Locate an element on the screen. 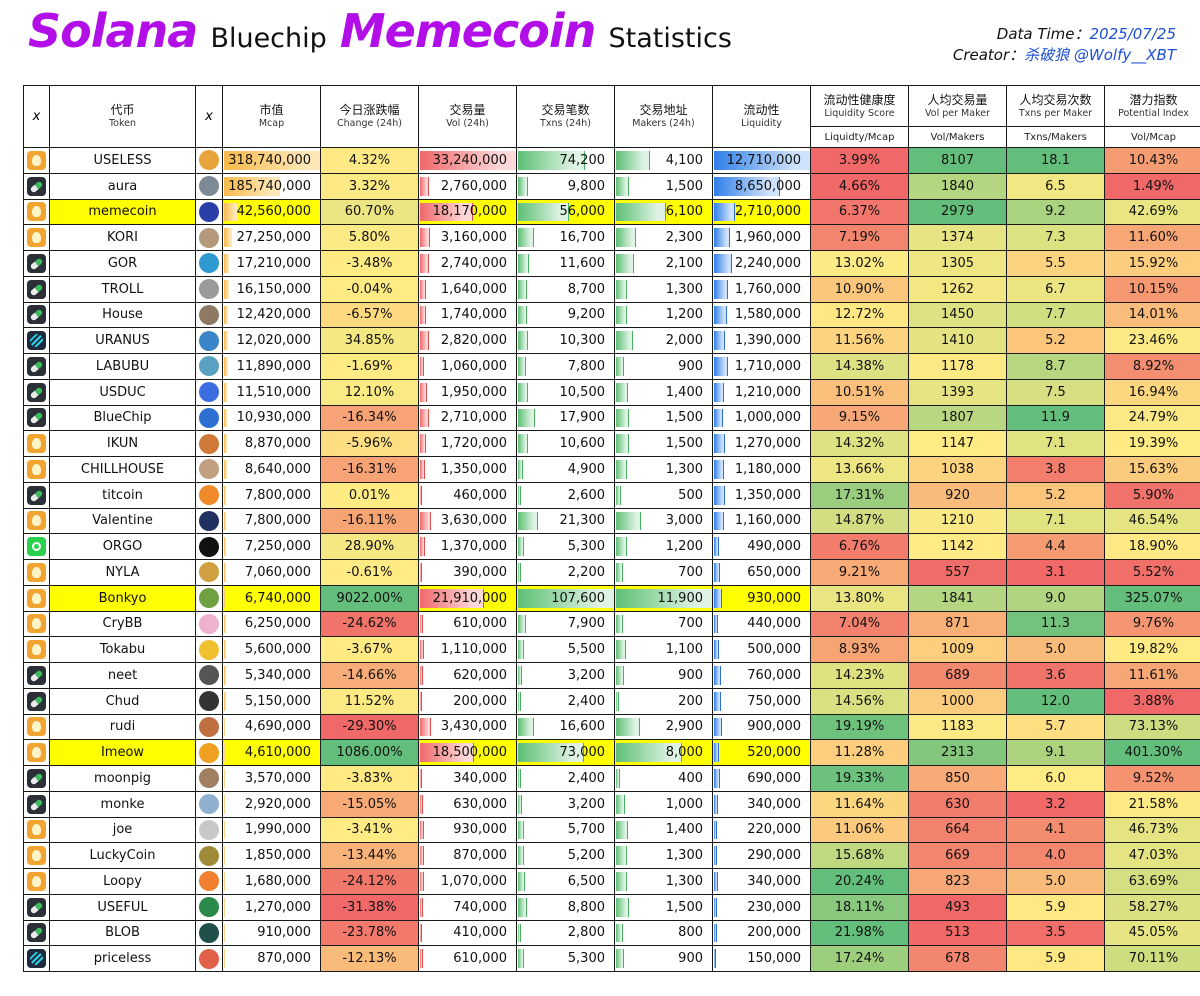 The image size is (1200, 996). token-name: IKUN is located at coordinates (122, 444).